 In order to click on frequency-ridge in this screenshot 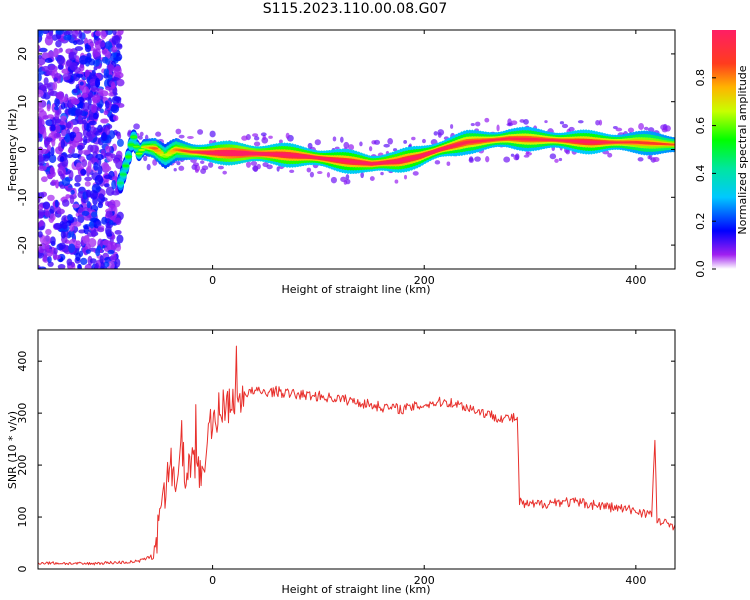, I will do `click(395, 155)`.